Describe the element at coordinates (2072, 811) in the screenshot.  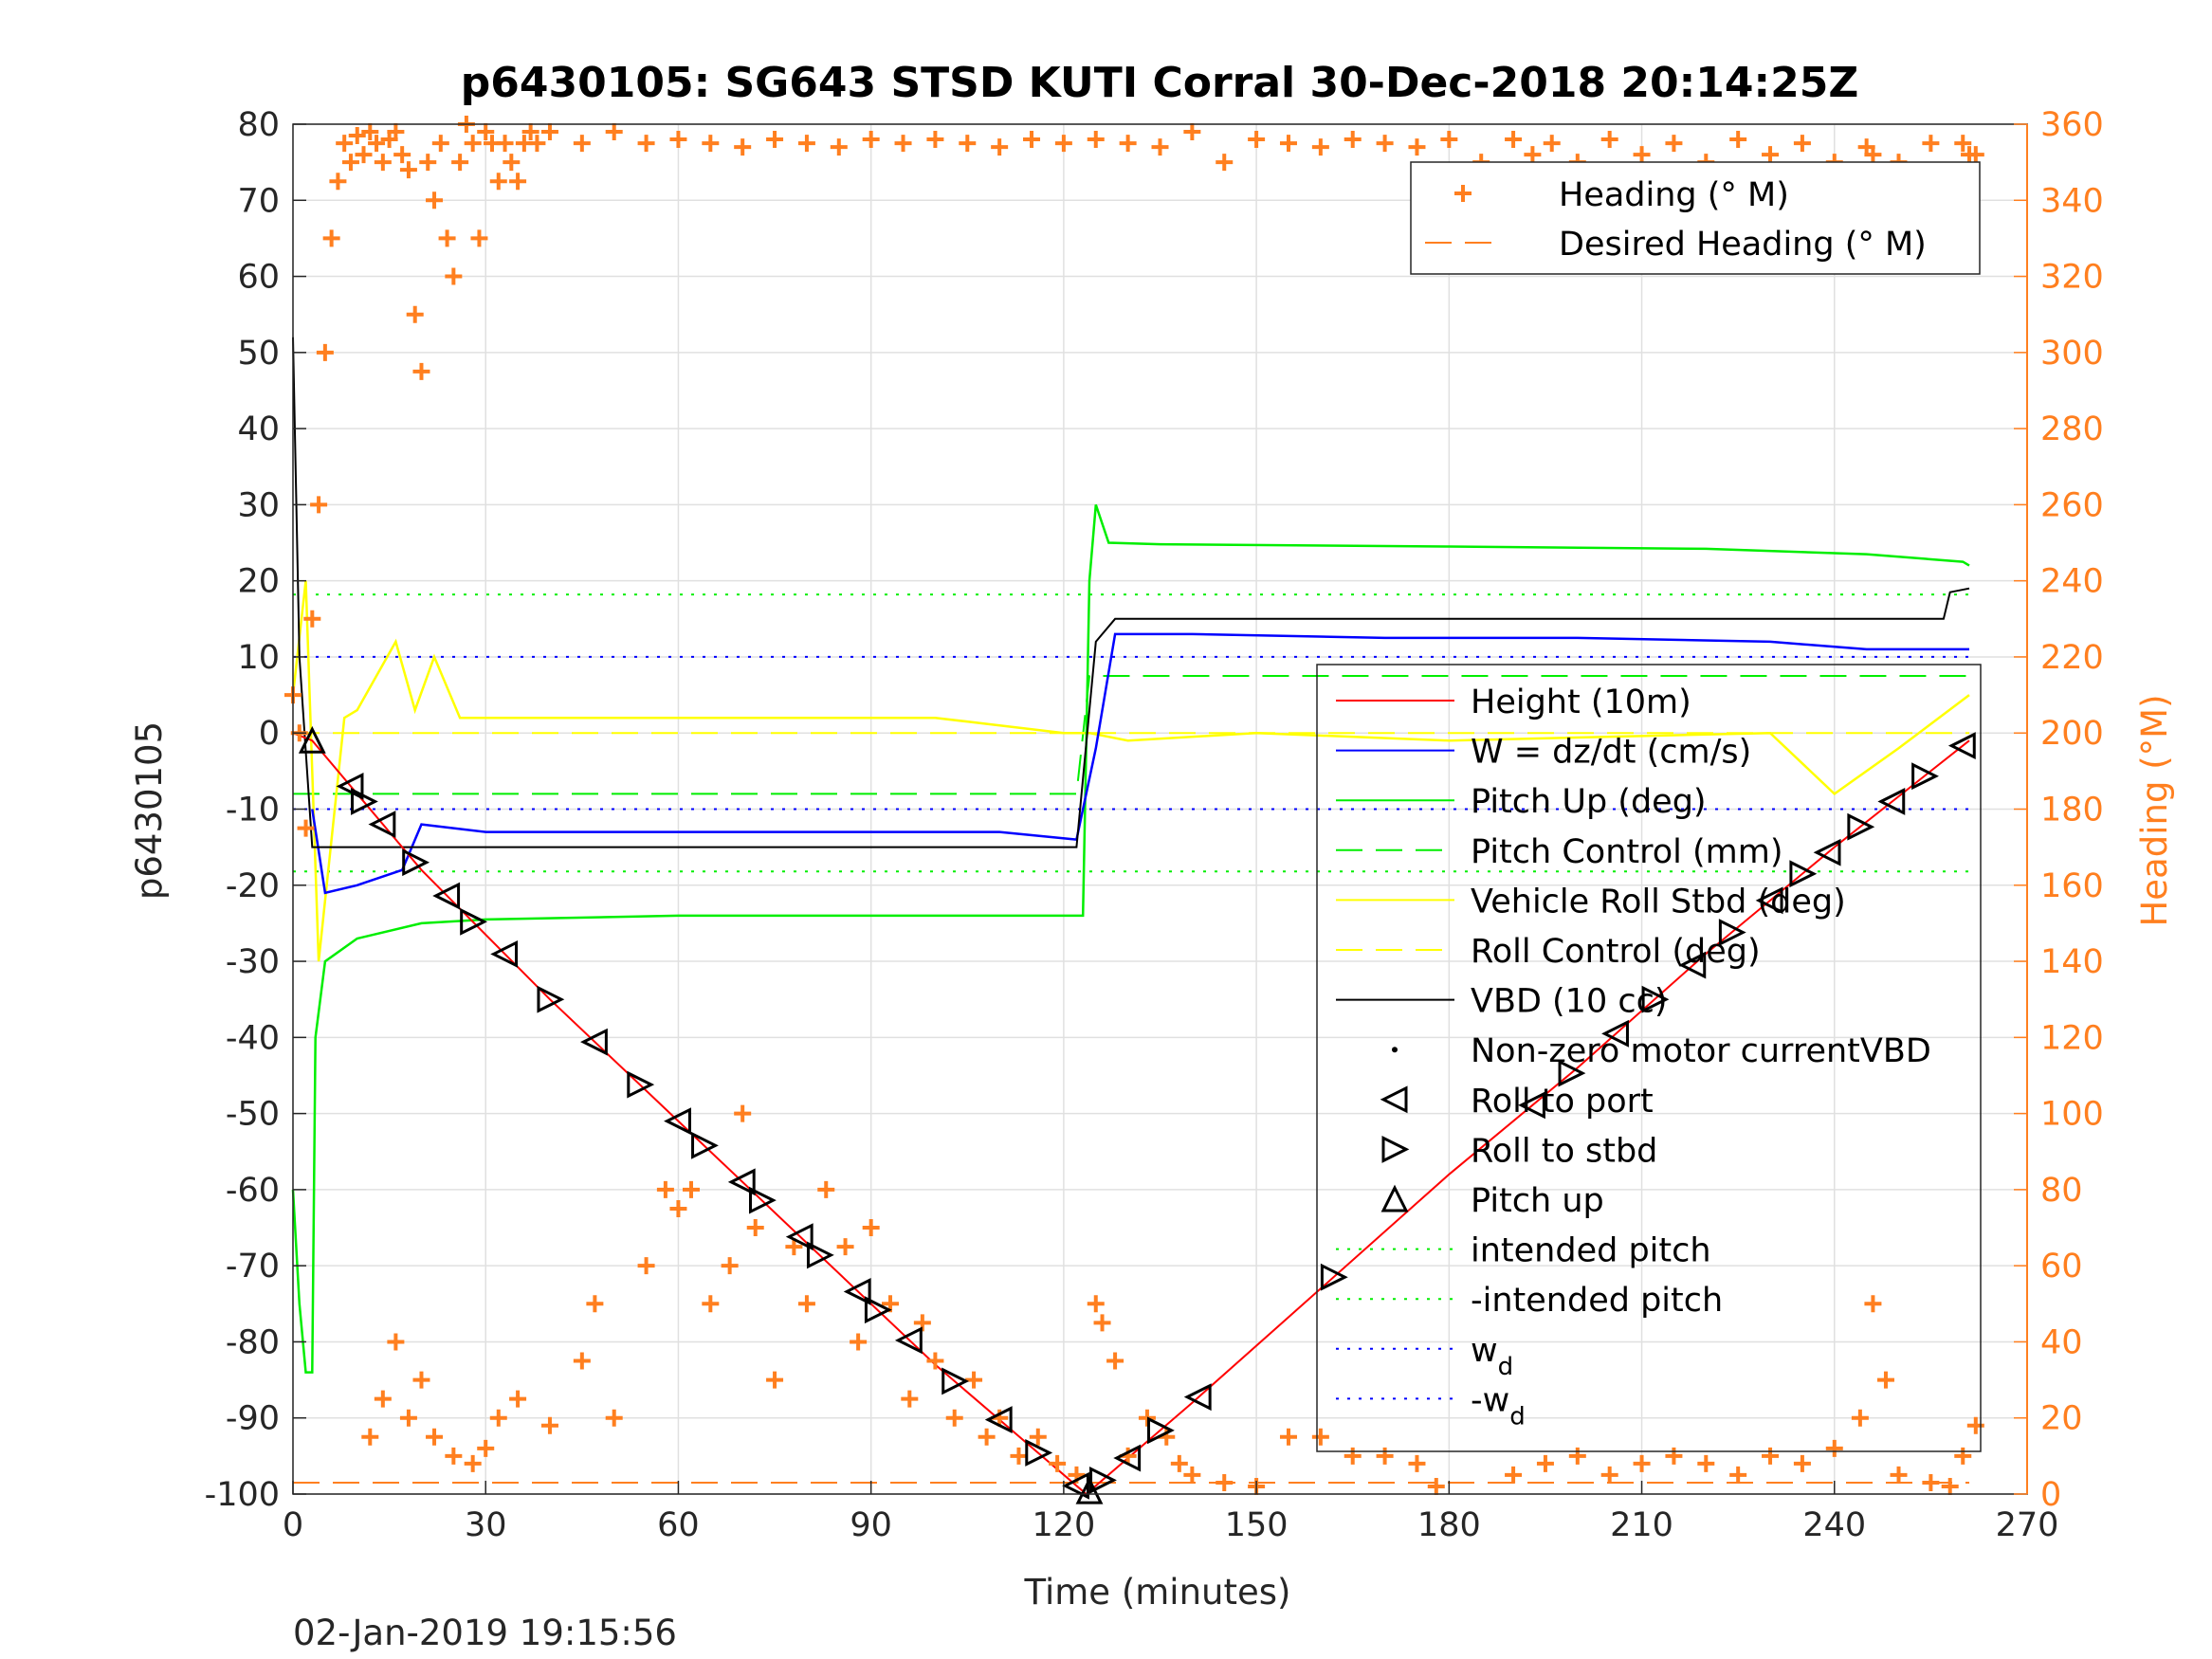
I see `y2-tick-label: 180` at that location.